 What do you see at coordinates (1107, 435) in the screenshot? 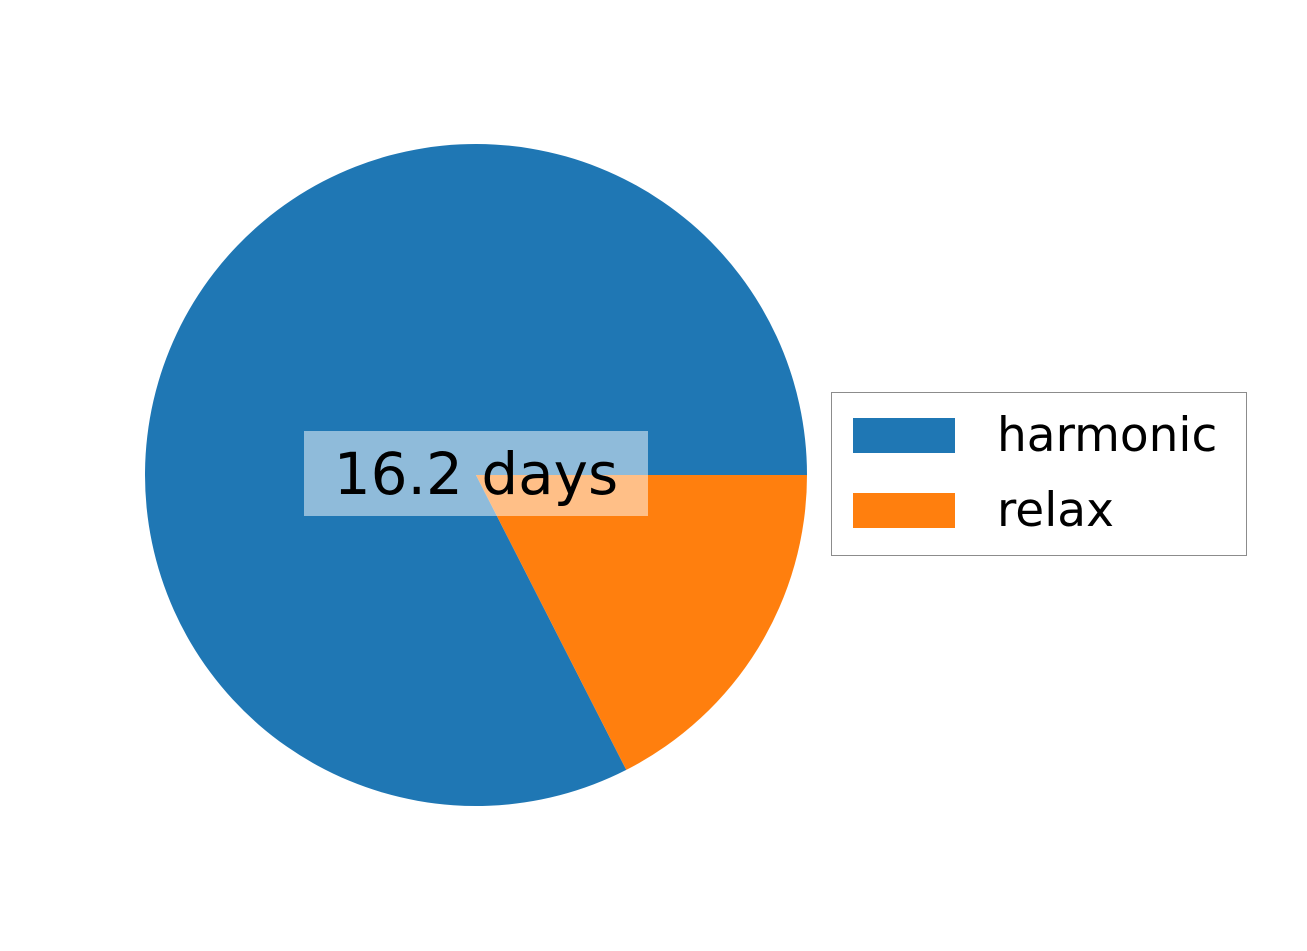
I see `legend-label-harmonic: harmonic` at bounding box center [1107, 435].